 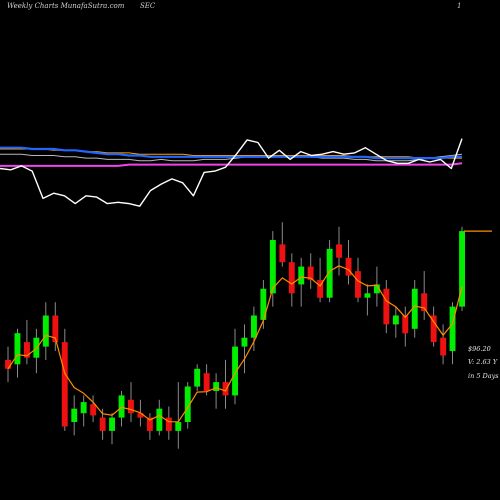 I want to click on ticker-title: SEC, so click(x=148, y=6).